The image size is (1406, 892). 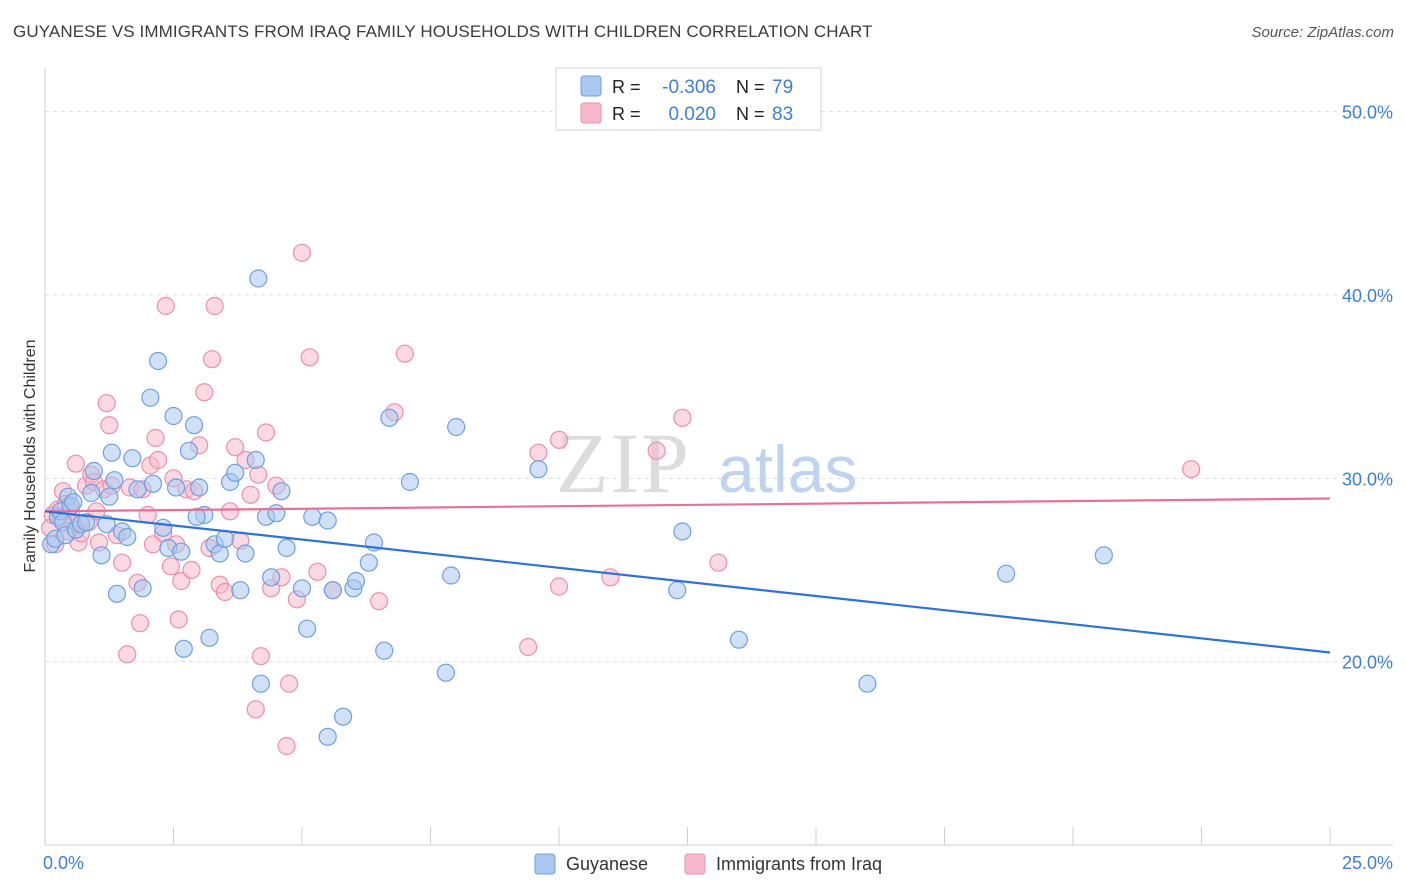 I want to click on legend-n-value-2: 83, so click(x=782, y=114).